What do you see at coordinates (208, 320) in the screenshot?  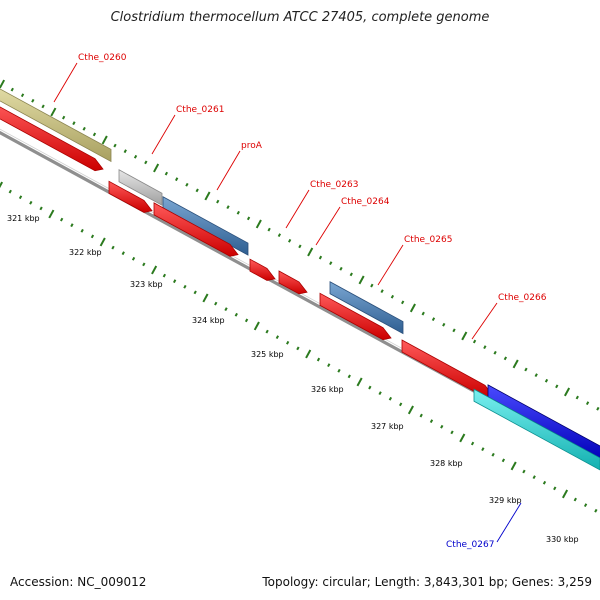 I see `tick-label: 324 kbp` at bounding box center [208, 320].